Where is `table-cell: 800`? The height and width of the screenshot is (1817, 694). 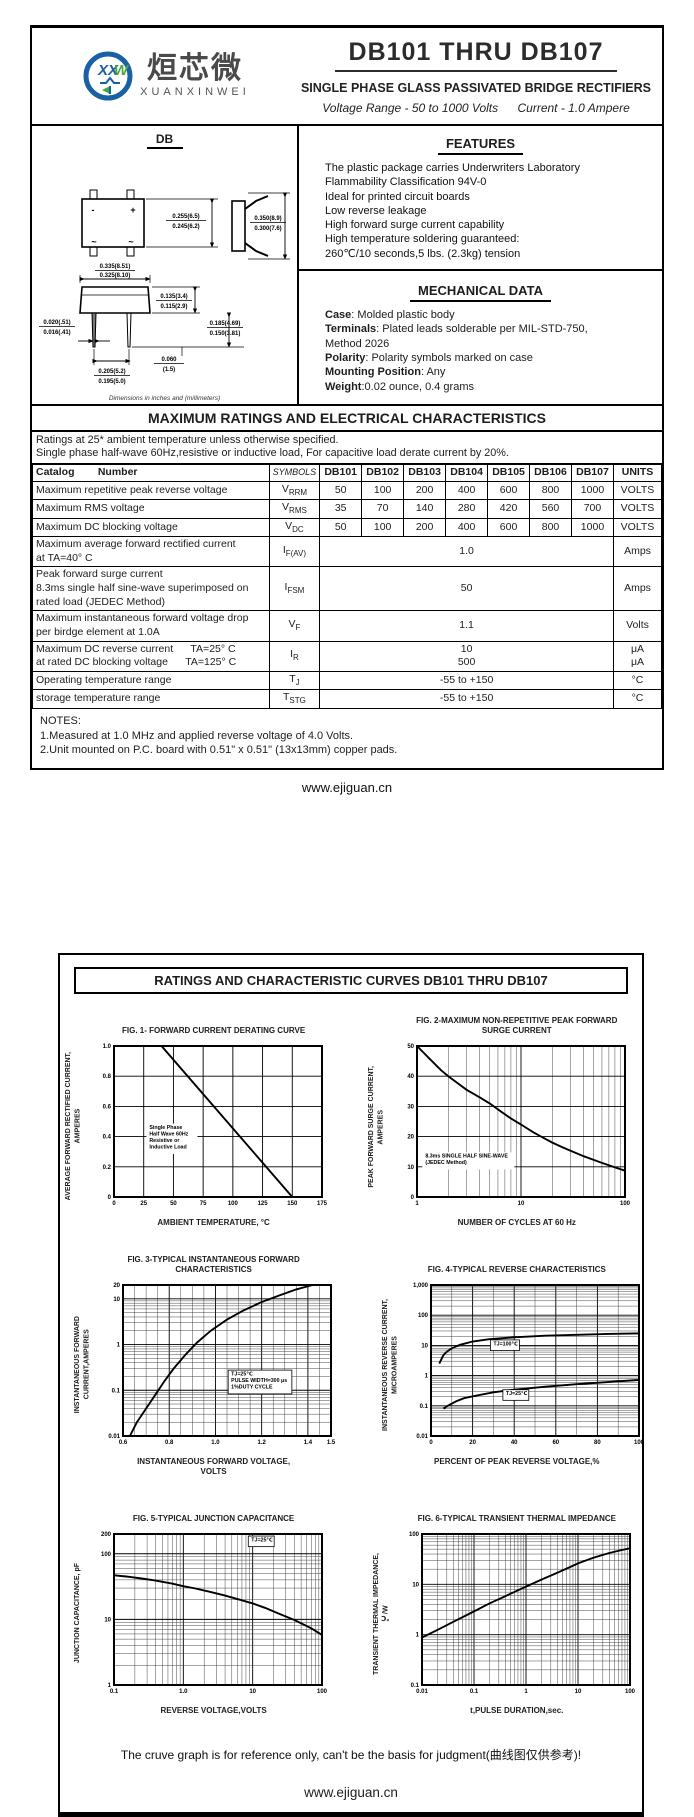
table-cell: 800 is located at coordinates (550, 527).